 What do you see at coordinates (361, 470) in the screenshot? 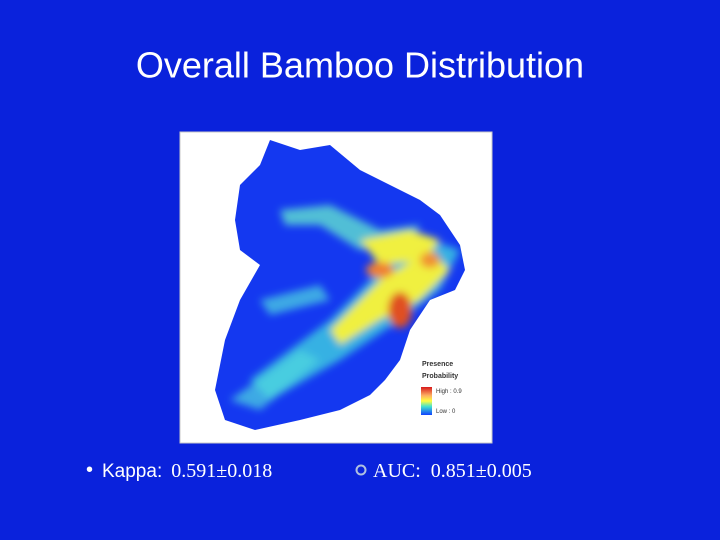
I see `bullet-marker` at bounding box center [361, 470].